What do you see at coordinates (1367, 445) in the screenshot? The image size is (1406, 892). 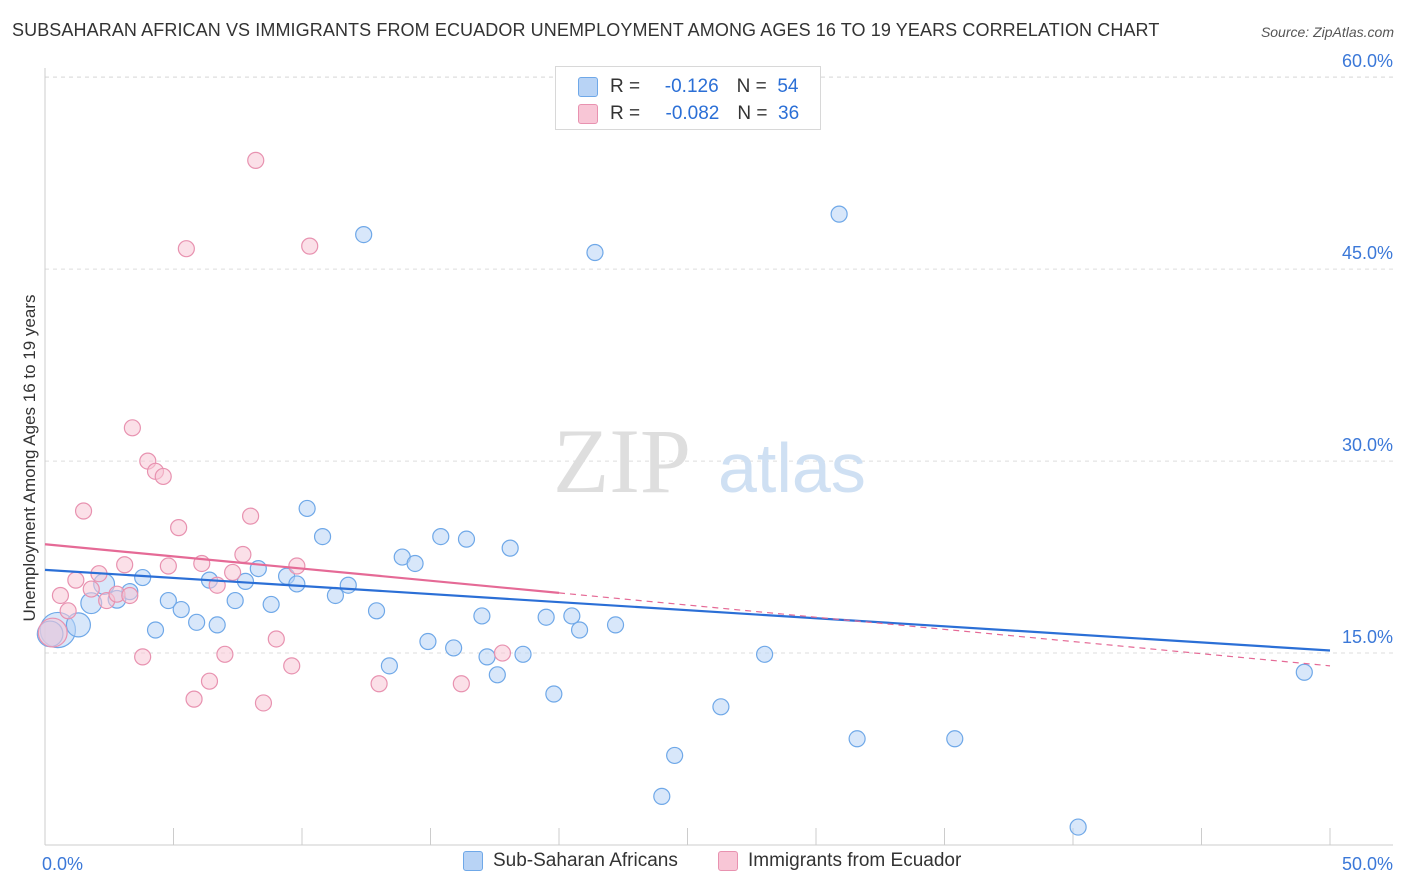 I see `y-tick-label: 30.0%` at bounding box center [1367, 445].